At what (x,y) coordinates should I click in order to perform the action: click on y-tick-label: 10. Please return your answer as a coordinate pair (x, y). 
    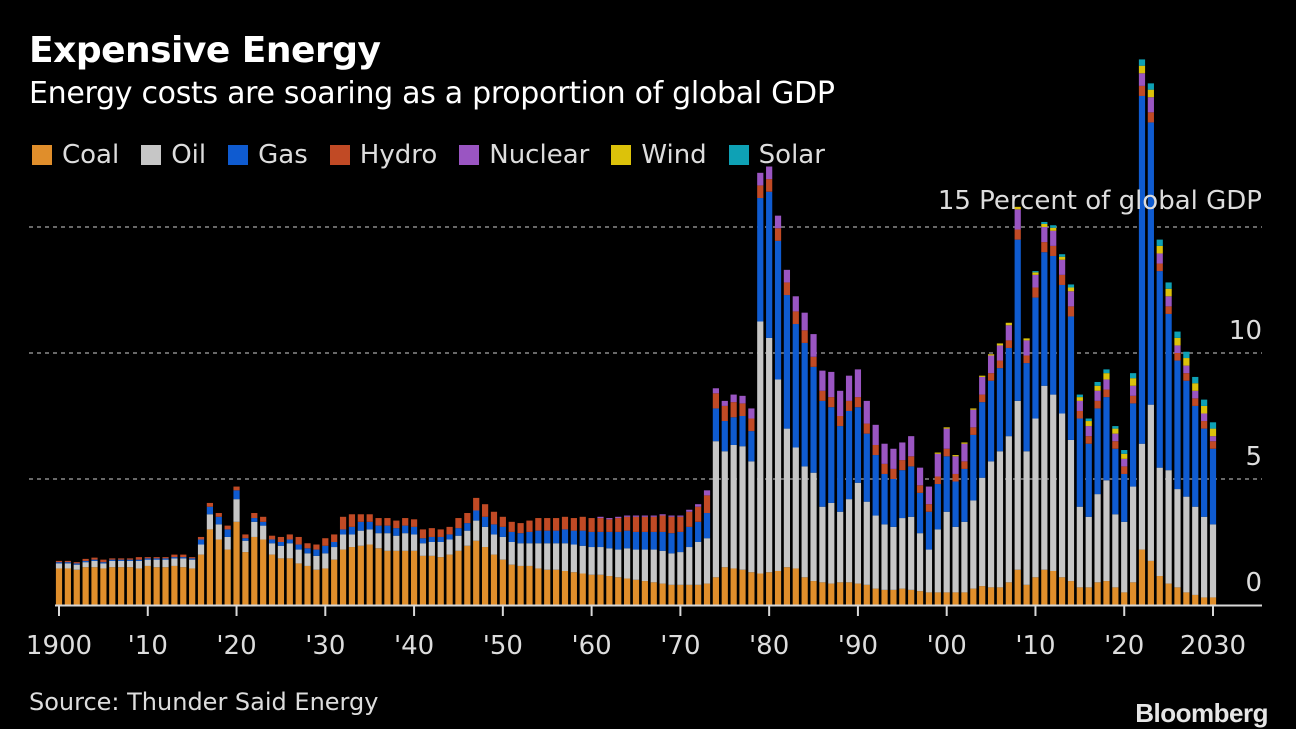
    Looking at the image, I should click on (1245, 331).